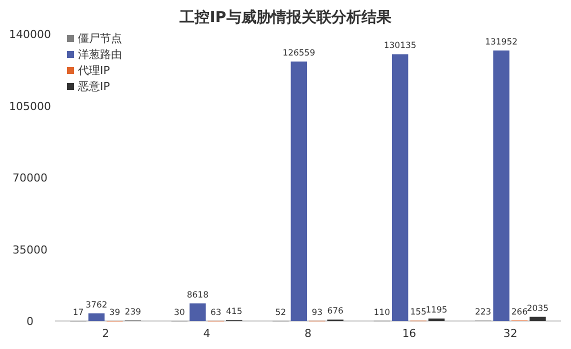 The image size is (571, 349). Describe the element at coordinates (100, 54) in the screenshot. I see `legend-label: 洋葱路由` at that location.